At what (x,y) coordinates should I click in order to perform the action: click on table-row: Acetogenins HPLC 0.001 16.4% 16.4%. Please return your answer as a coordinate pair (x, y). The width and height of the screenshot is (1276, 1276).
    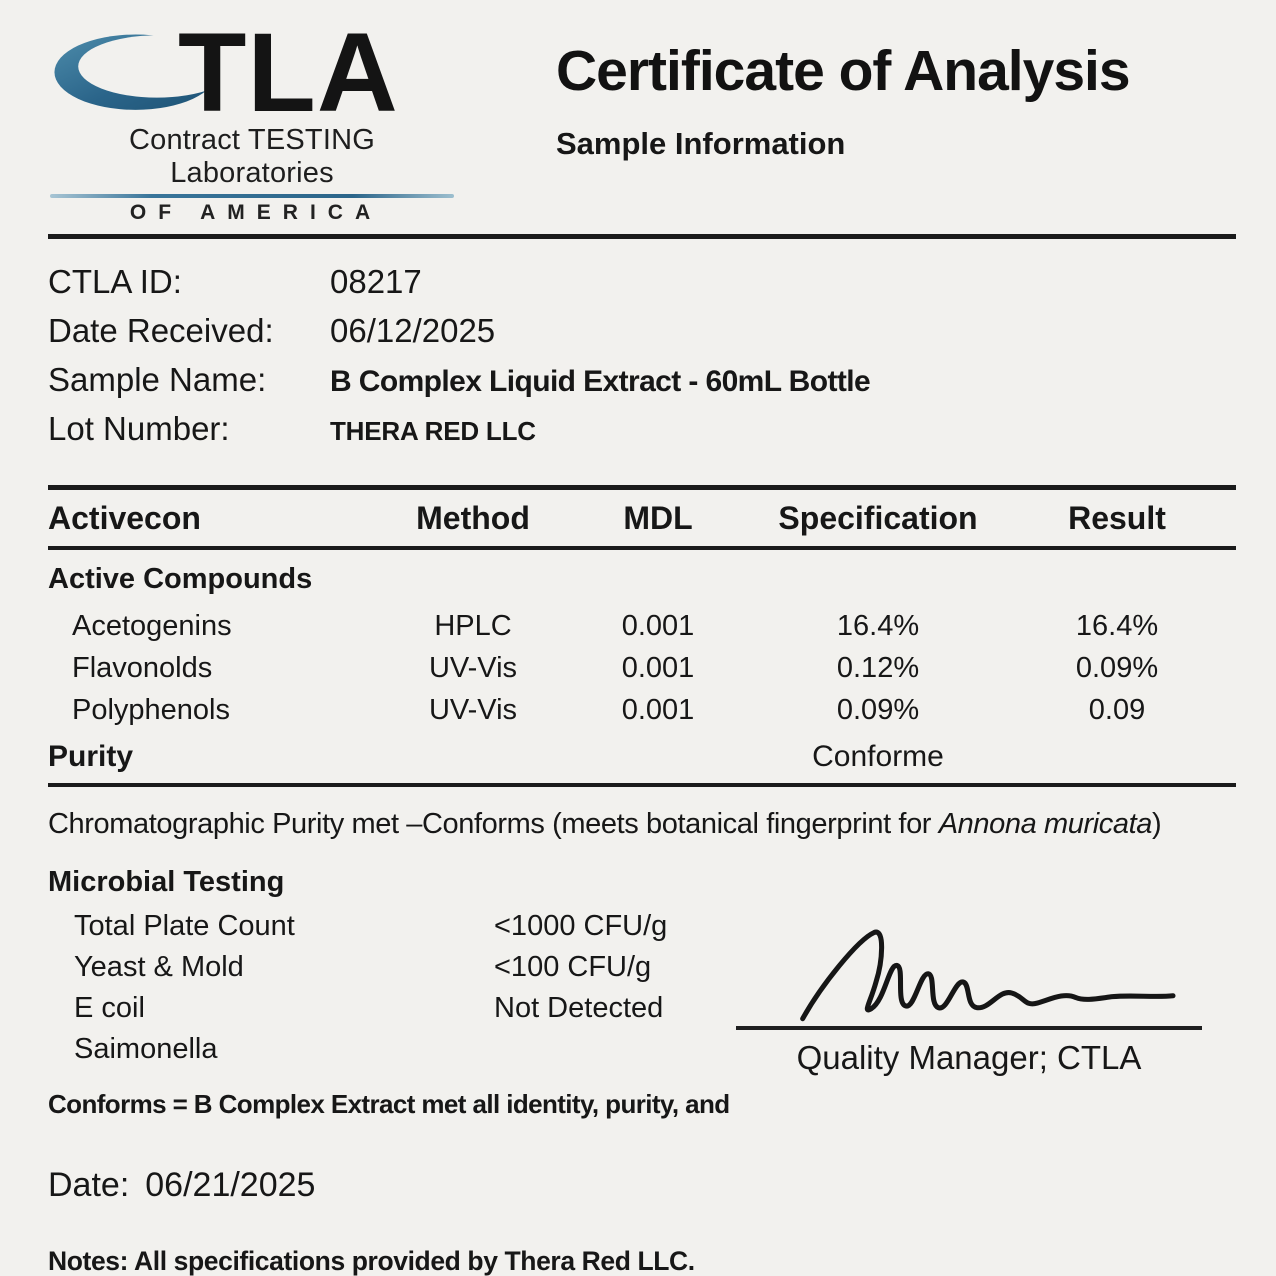
    Looking at the image, I should click on (642, 626).